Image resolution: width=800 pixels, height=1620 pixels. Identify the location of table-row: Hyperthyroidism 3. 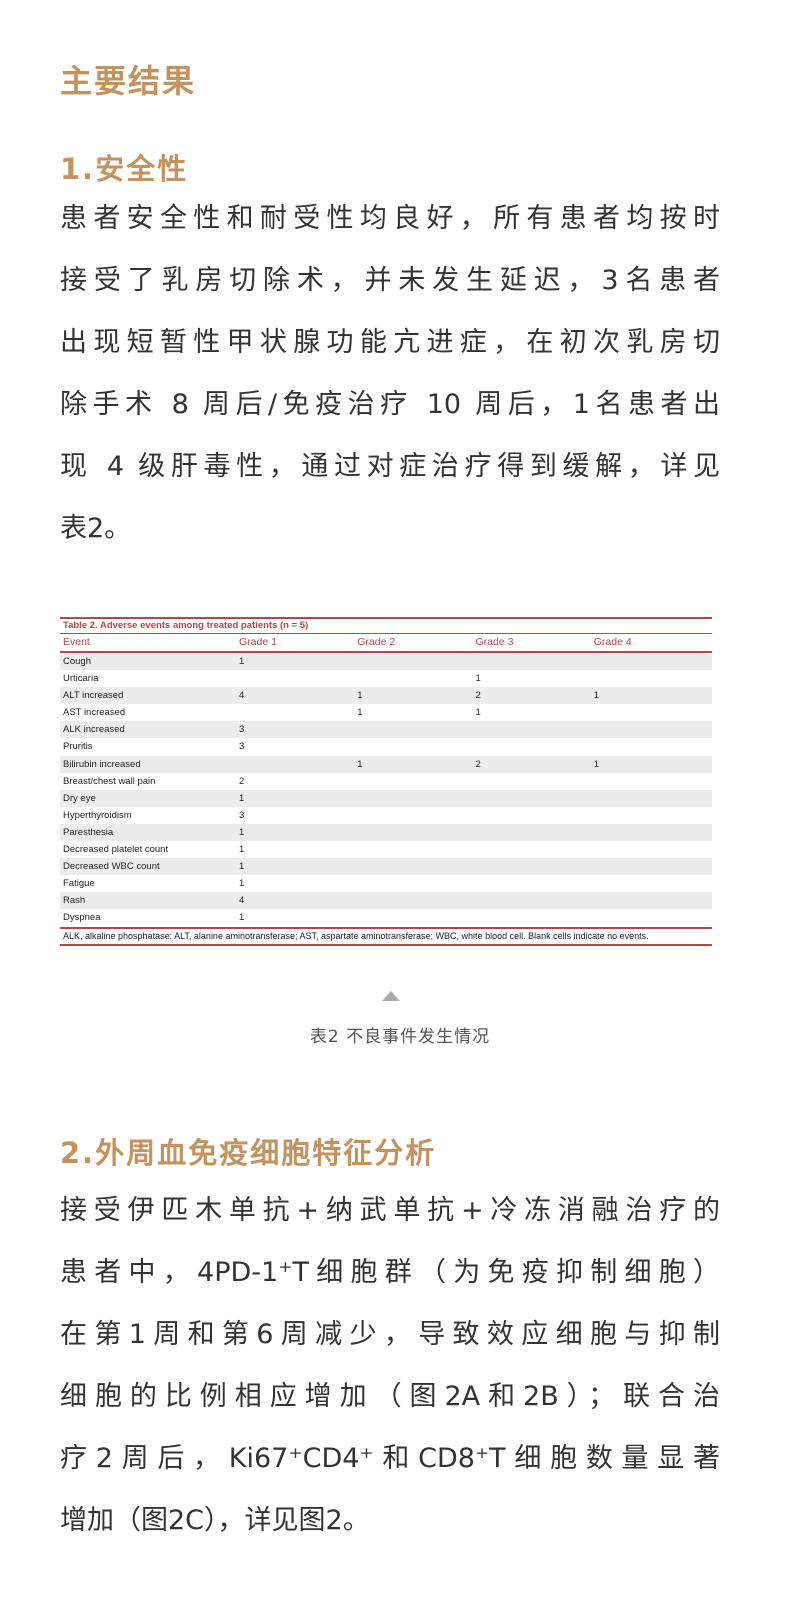
(386, 815).